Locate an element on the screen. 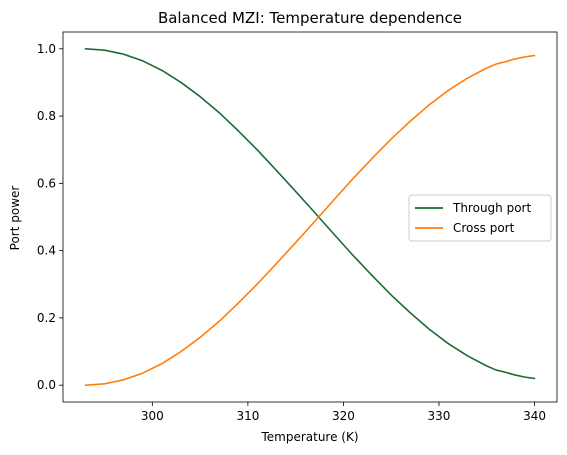  chart-title: Balanced MZI: Temperature dependence is located at coordinates (310, 18).